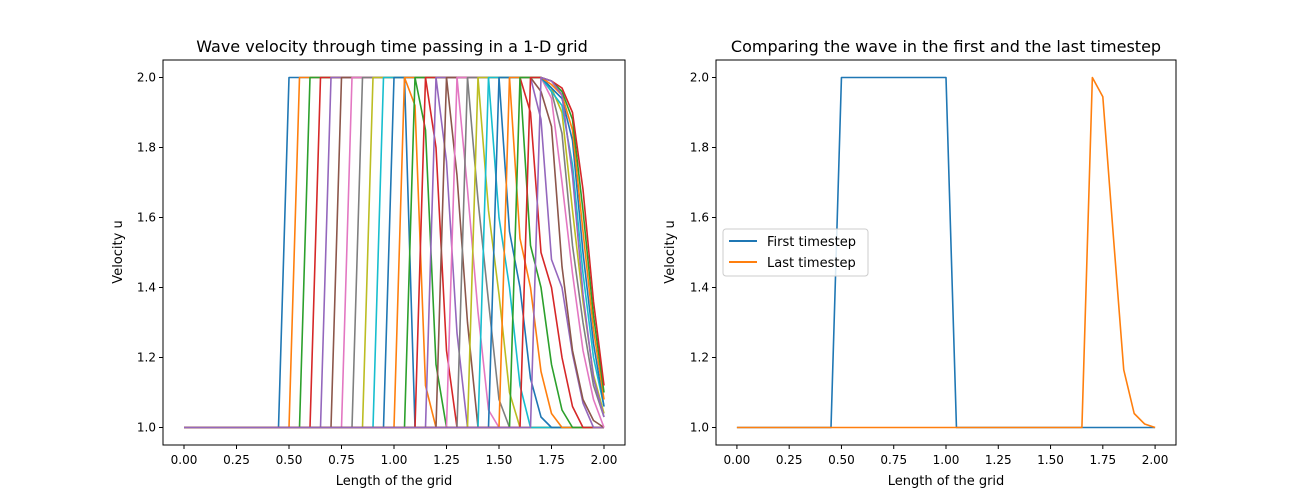 This screenshot has width=1307, height=500. What do you see at coordinates (811, 242) in the screenshot?
I see `legend-entry-first: First timestep` at bounding box center [811, 242].